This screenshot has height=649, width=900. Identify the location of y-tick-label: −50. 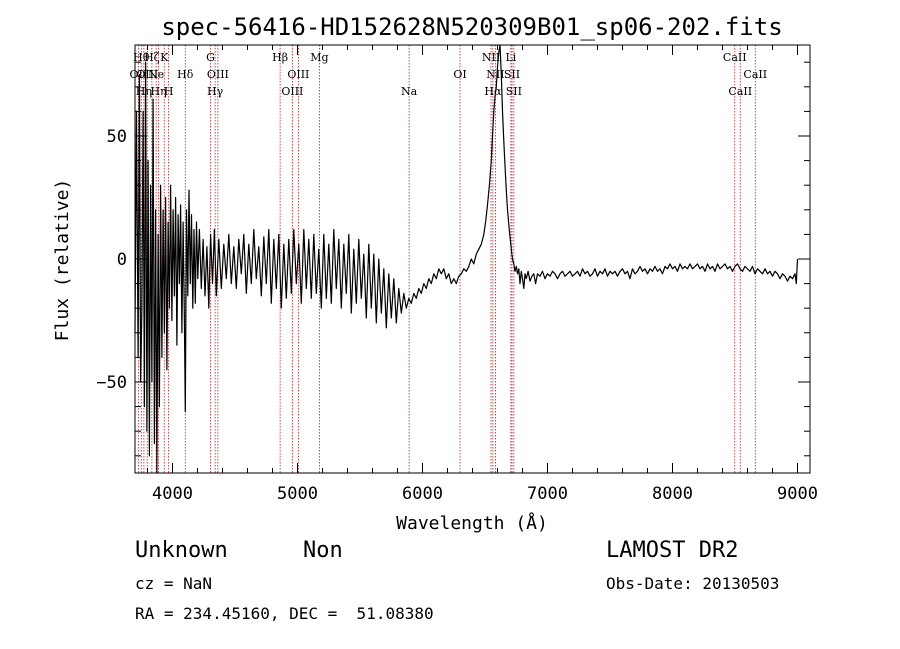
(111, 383).